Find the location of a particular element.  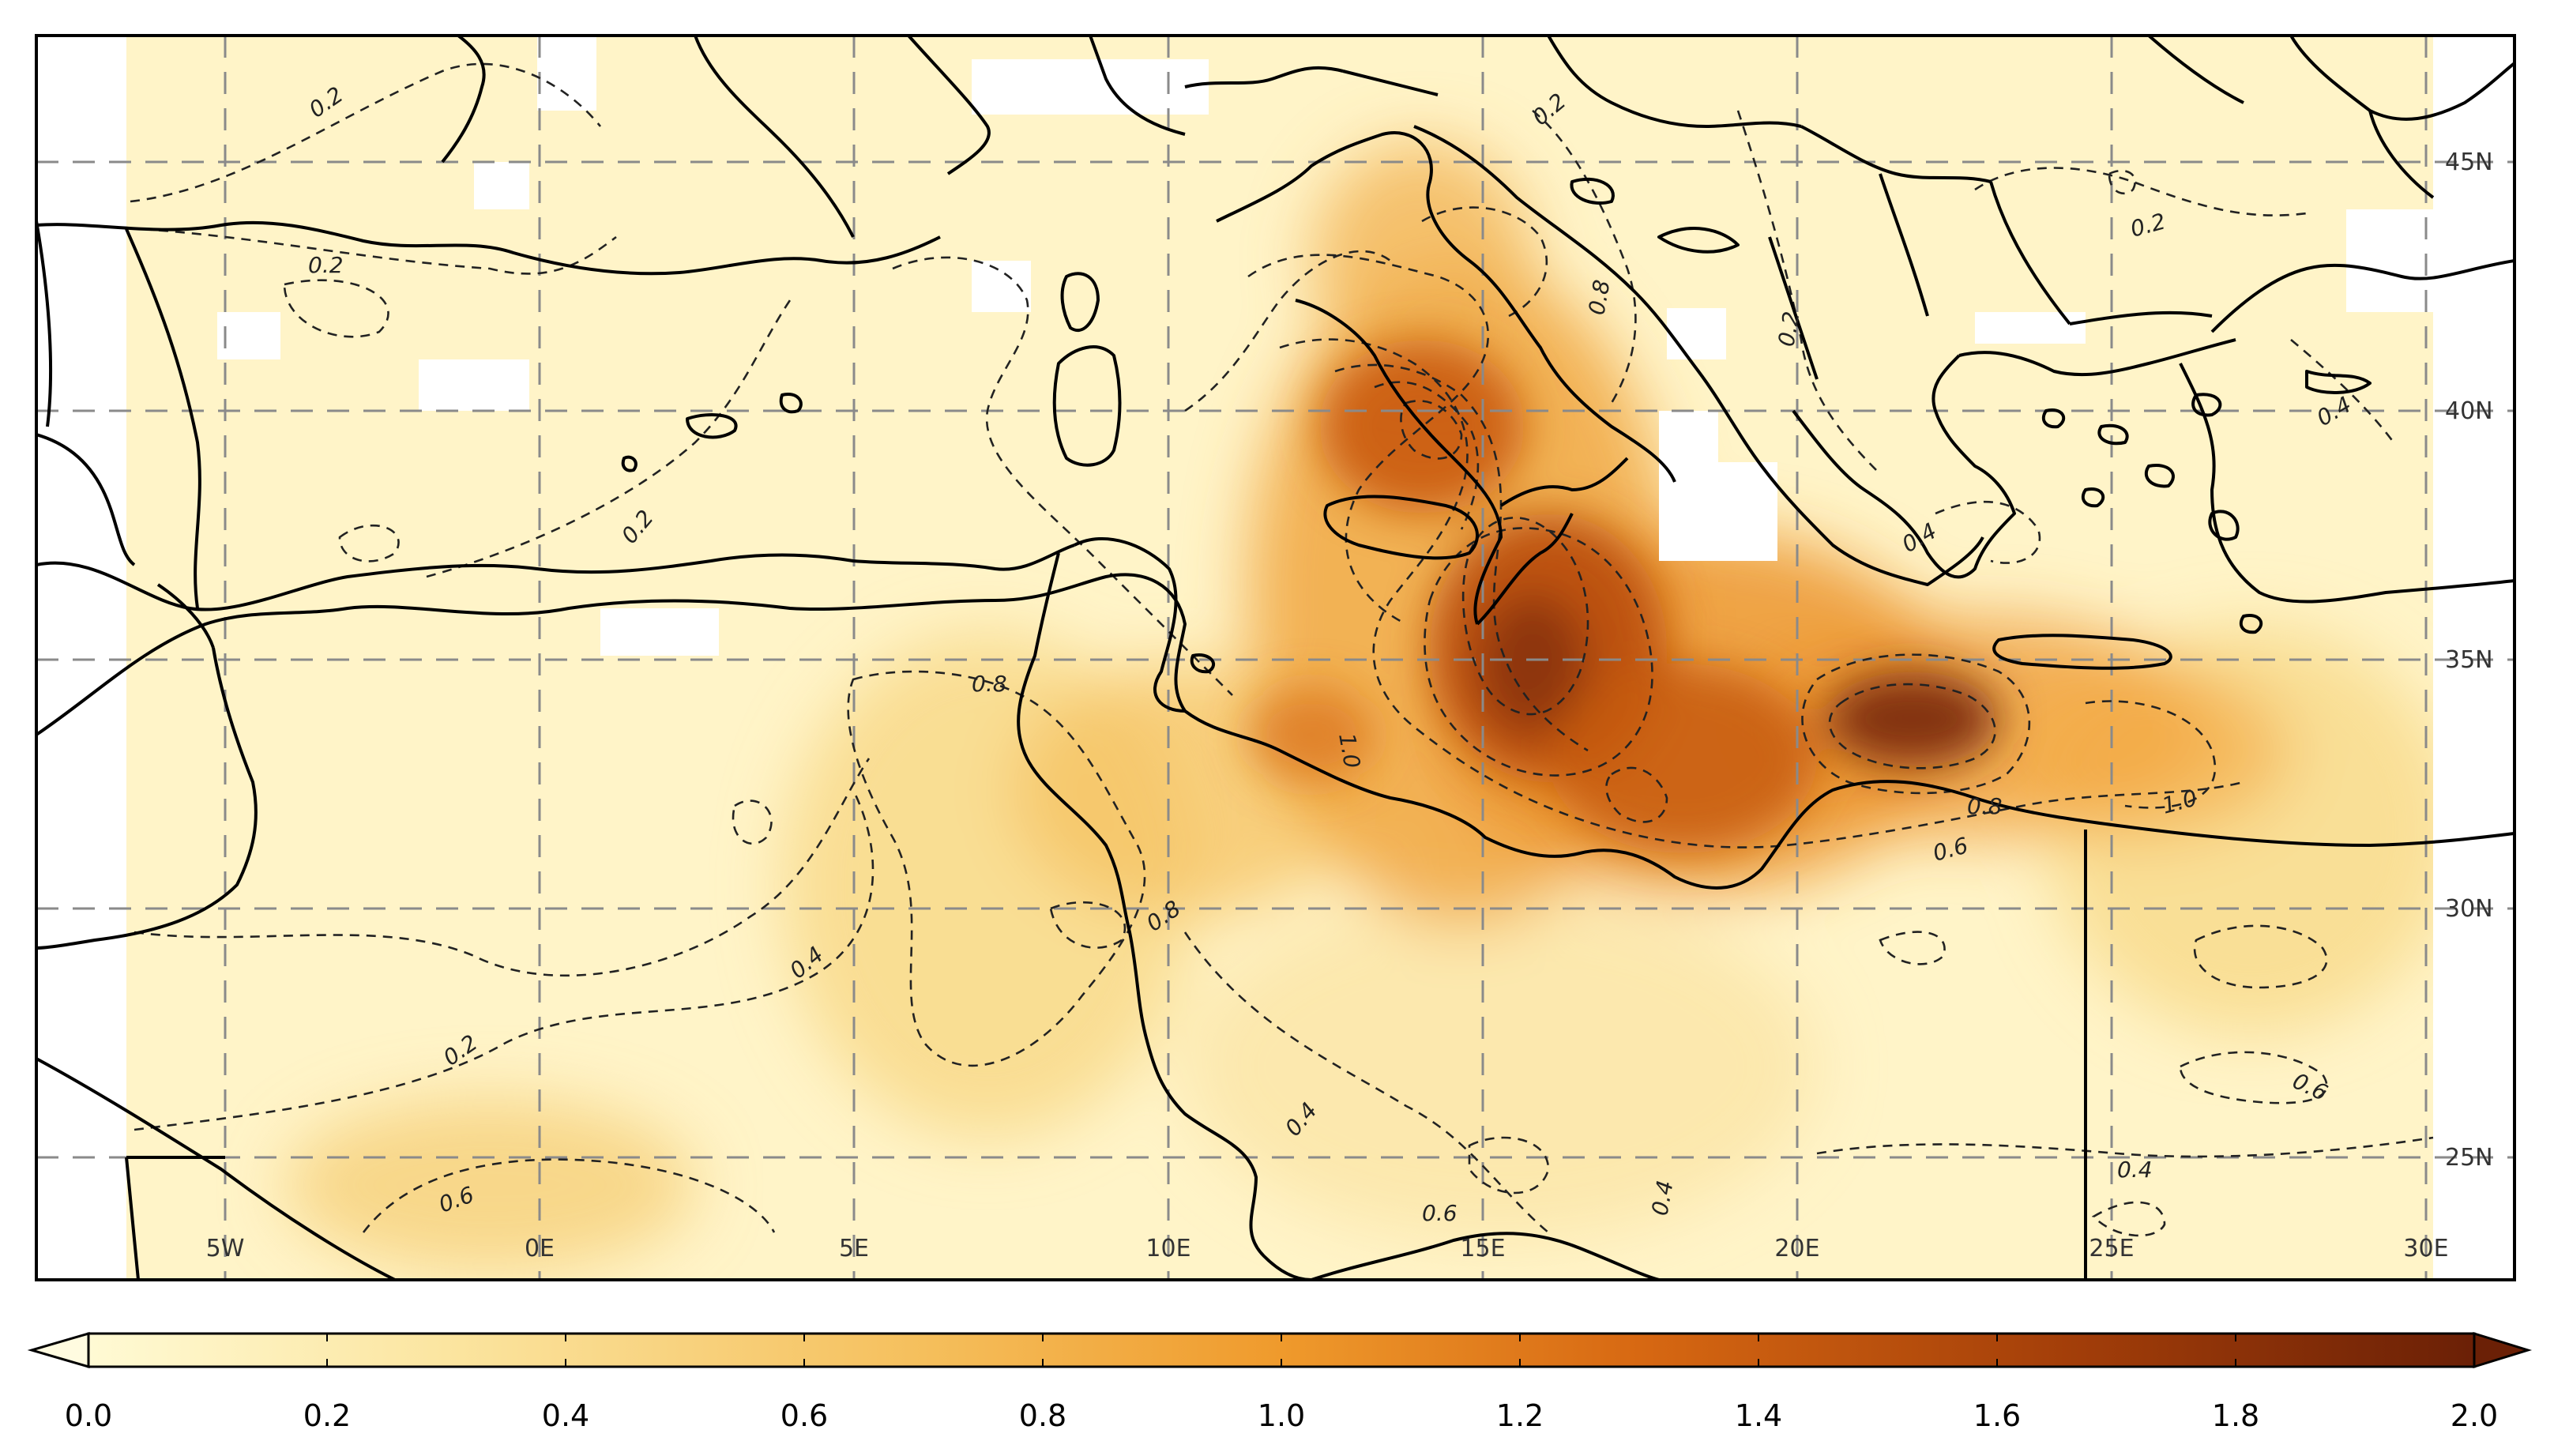

lon-label-30e: 30E is located at coordinates (2425, 1248).